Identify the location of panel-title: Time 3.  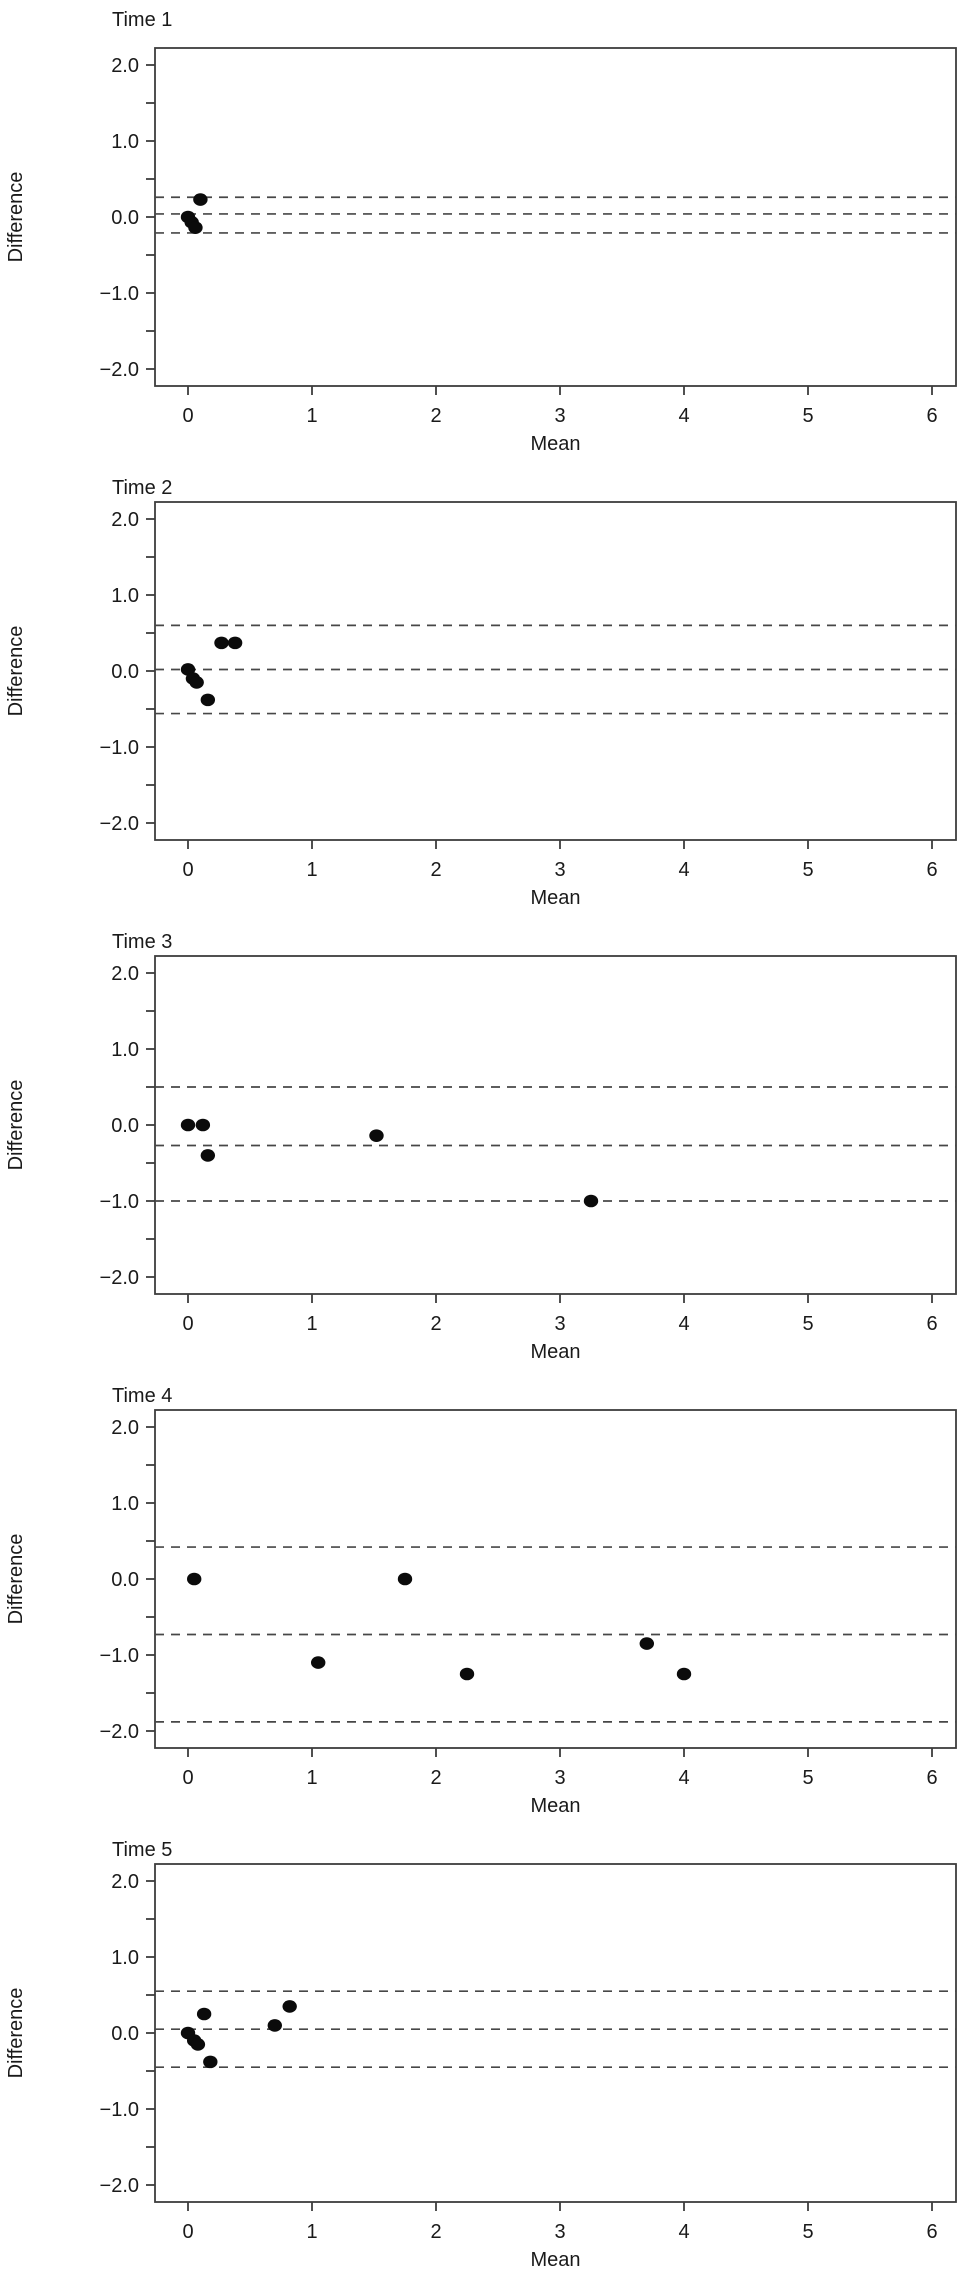
(142, 942).